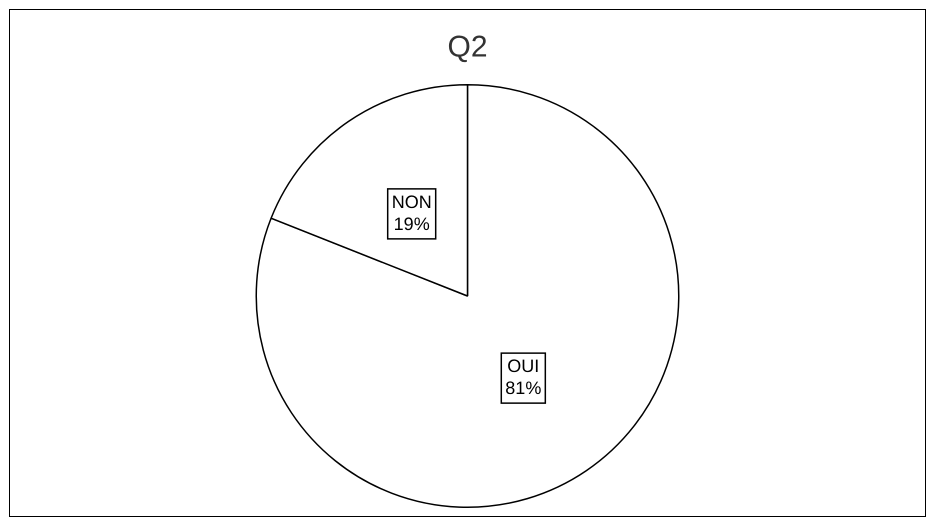 This screenshot has width=935, height=524. What do you see at coordinates (412, 224) in the screenshot?
I see `data-label: 19%` at bounding box center [412, 224].